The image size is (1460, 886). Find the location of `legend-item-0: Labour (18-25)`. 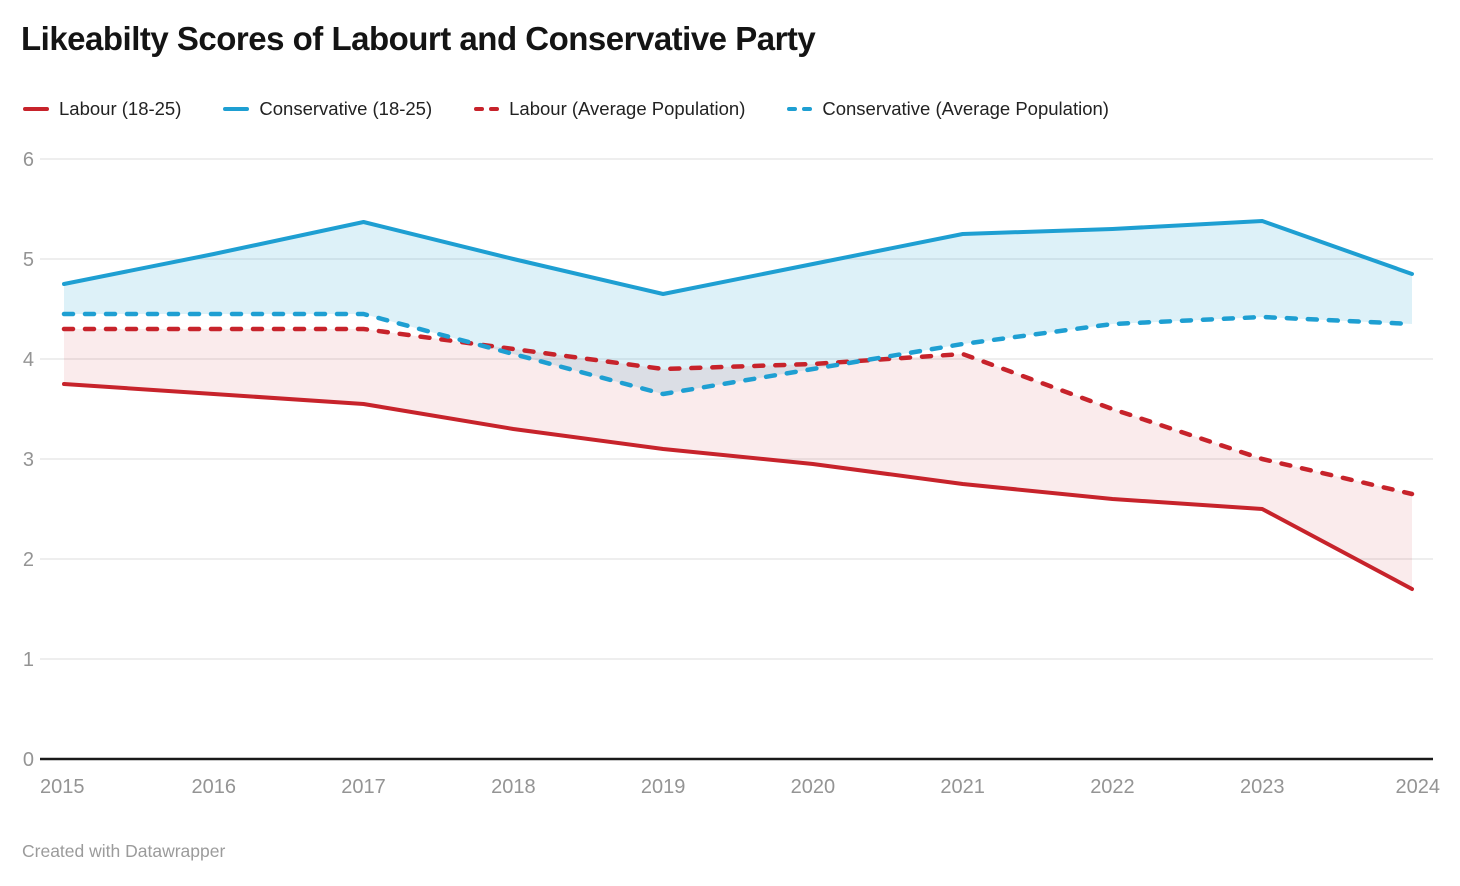

legend-item-0: Labour (18-25) is located at coordinates (102, 109).